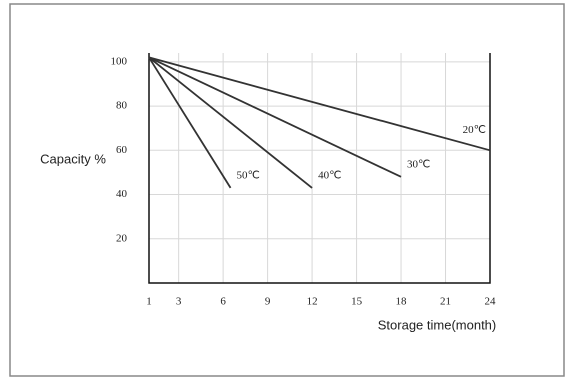  I want to click on x-tick-label: 18, so click(402, 302).